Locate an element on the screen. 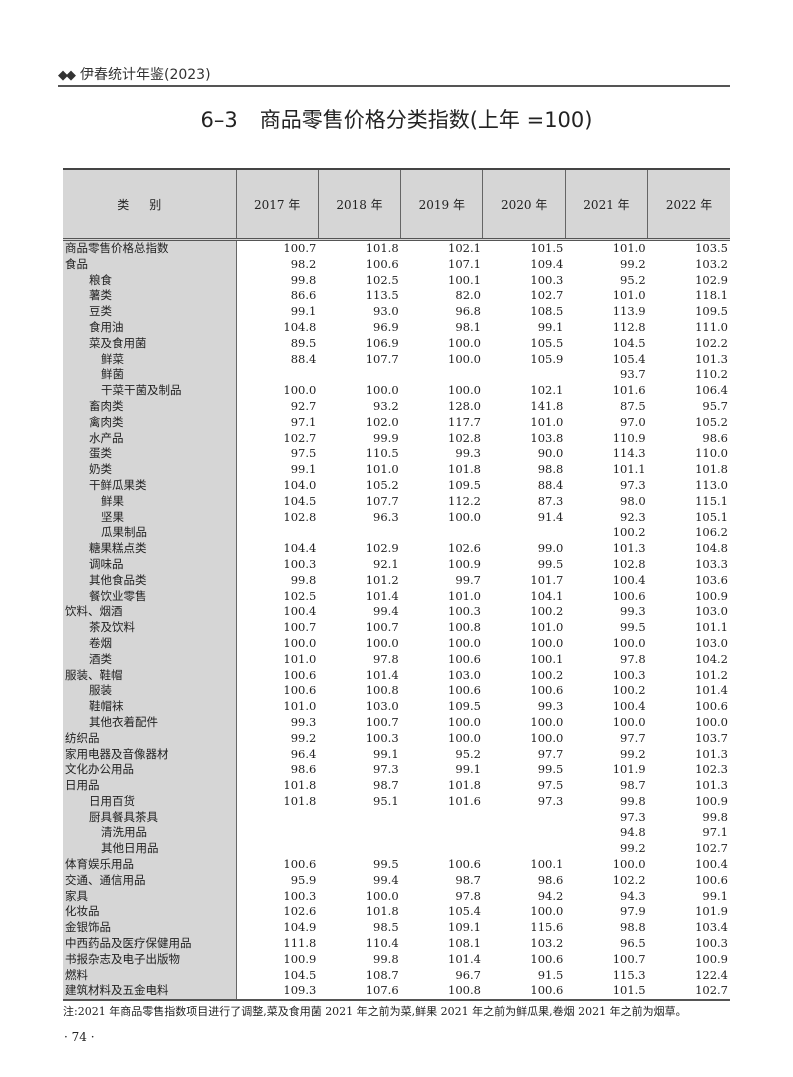  index-value: 101.1 is located at coordinates (629, 469).